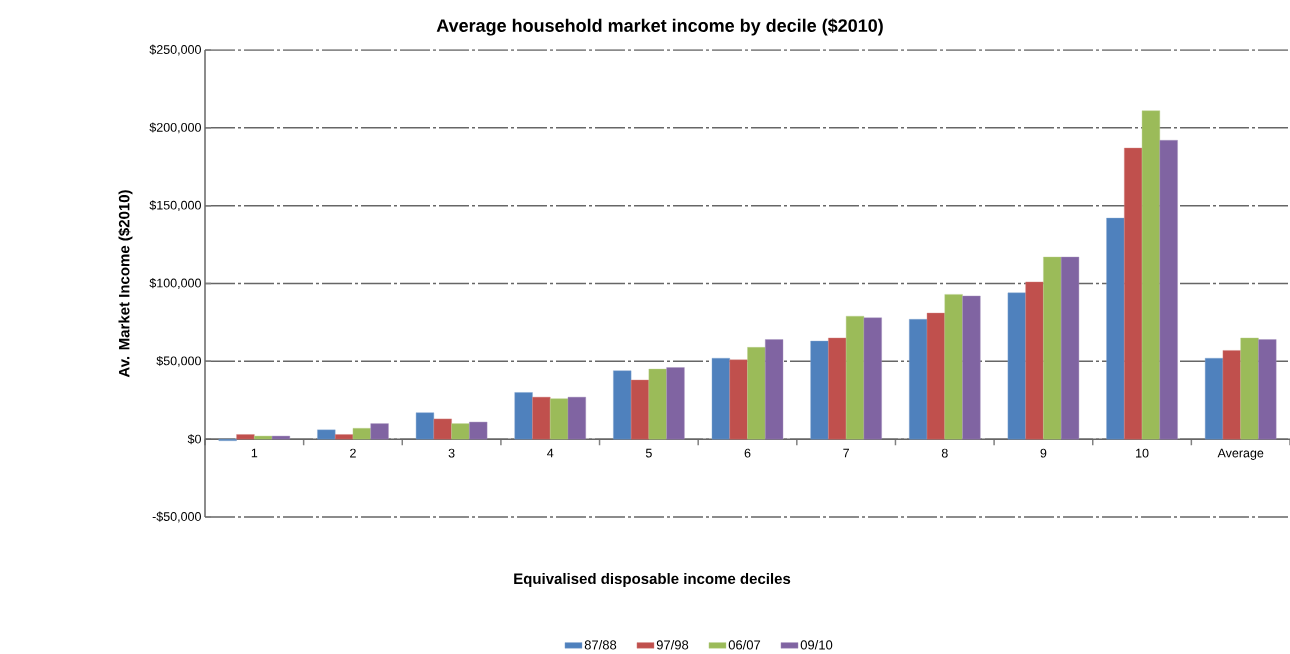  What do you see at coordinates (944, 453) in the screenshot?
I see `x-tick-label: 8` at bounding box center [944, 453].